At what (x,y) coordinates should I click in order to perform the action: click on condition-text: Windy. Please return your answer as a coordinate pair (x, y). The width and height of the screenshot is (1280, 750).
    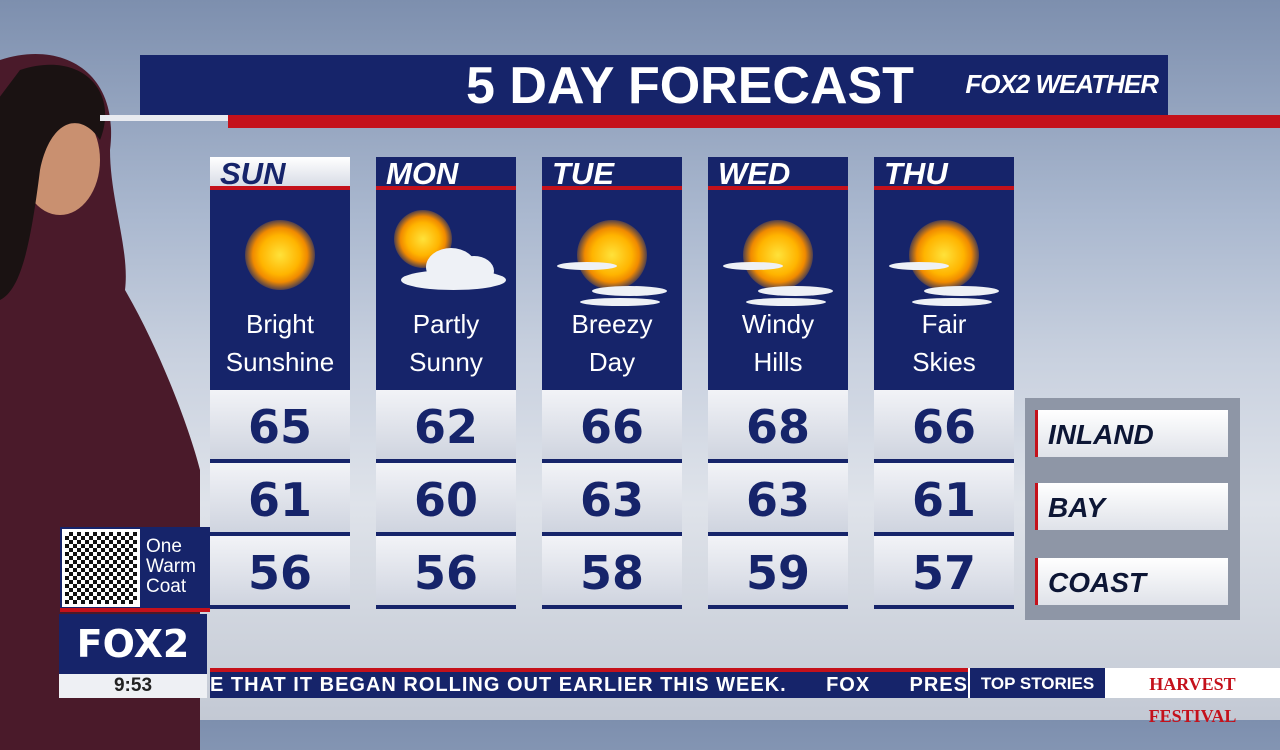
    Looking at the image, I should click on (778, 324).